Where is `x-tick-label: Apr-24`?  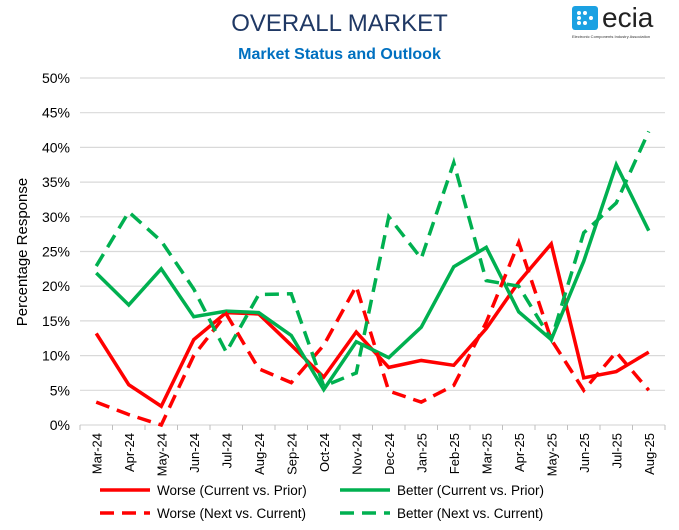
x-tick-label: Apr-24 is located at coordinates (129, 452).